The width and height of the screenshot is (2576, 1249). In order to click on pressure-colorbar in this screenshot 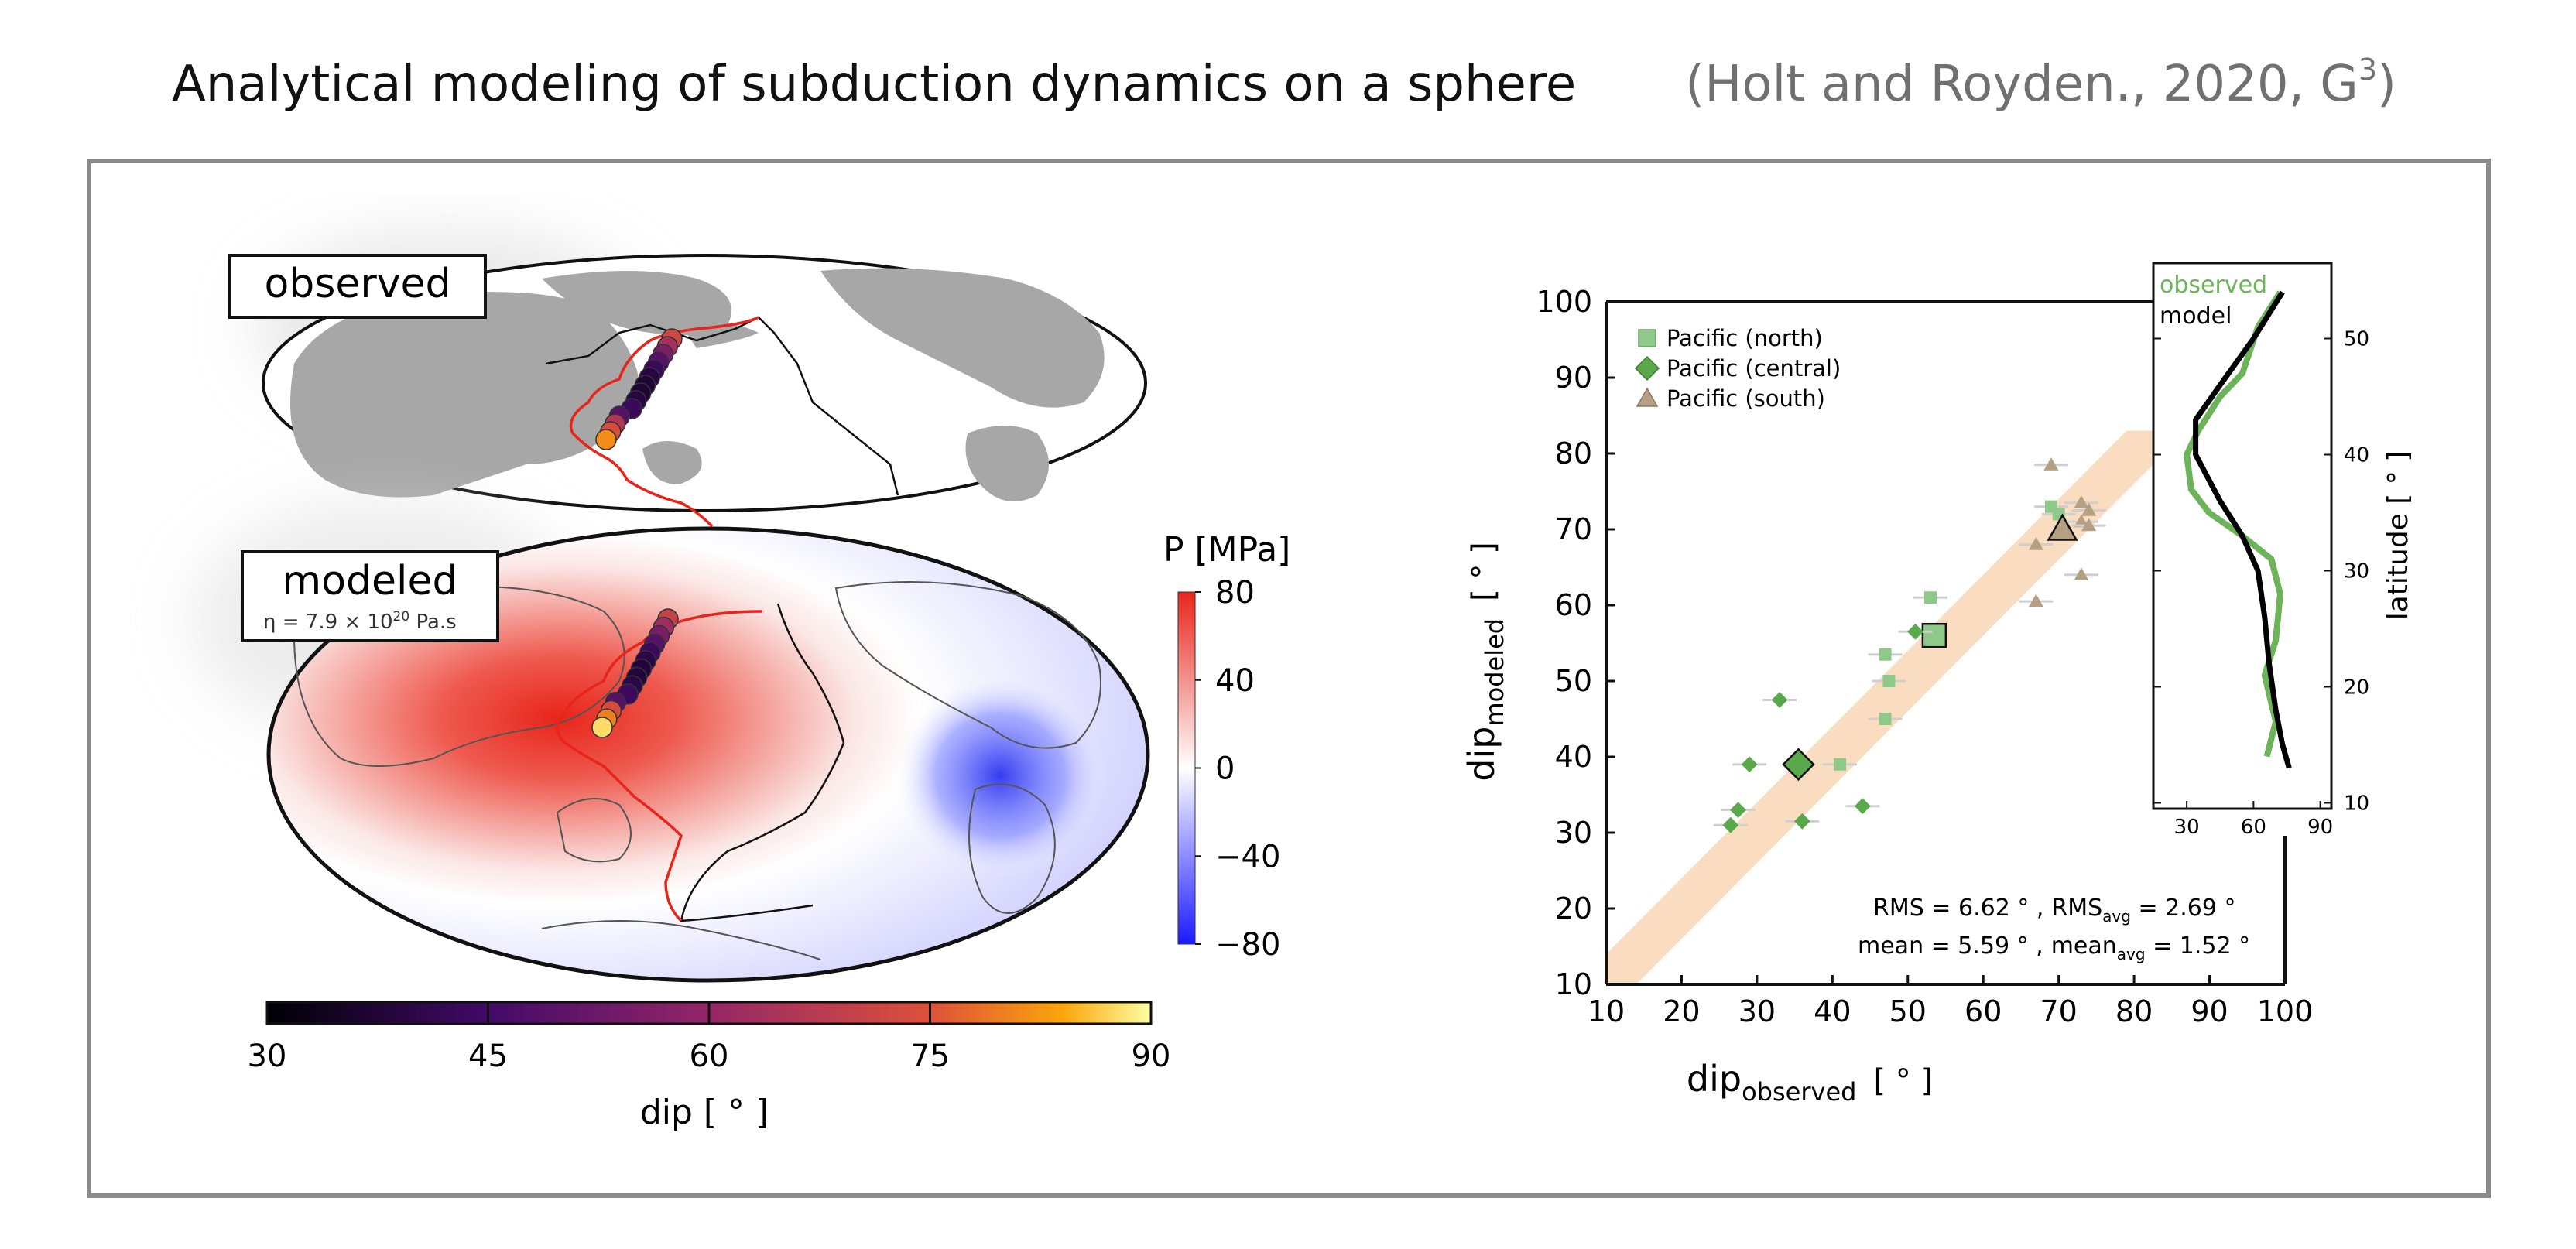, I will do `click(1186, 768)`.